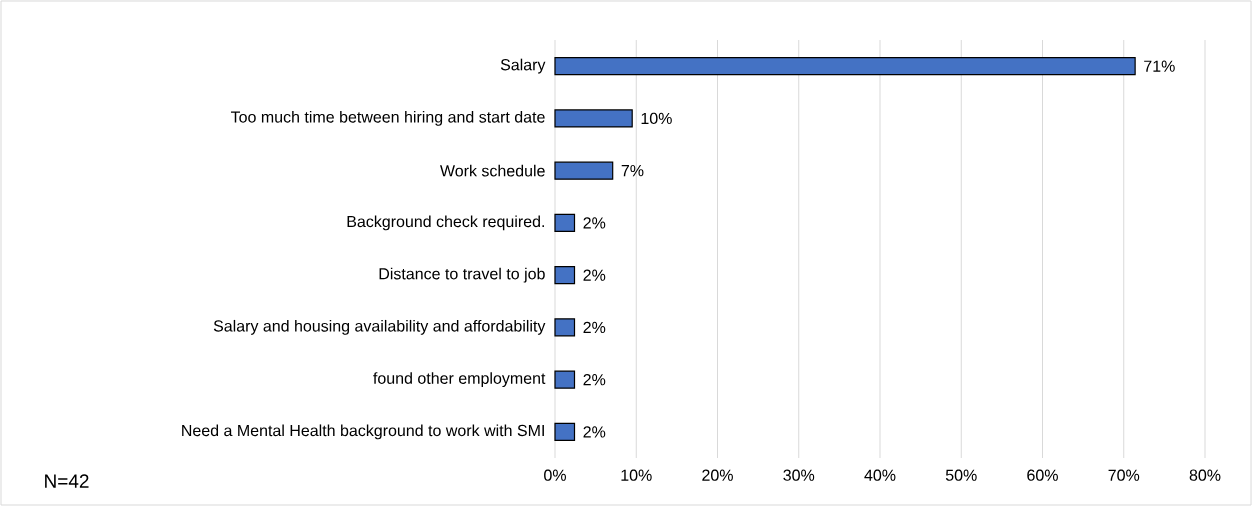  What do you see at coordinates (1159, 66) in the screenshot?
I see `data-label: 71%` at bounding box center [1159, 66].